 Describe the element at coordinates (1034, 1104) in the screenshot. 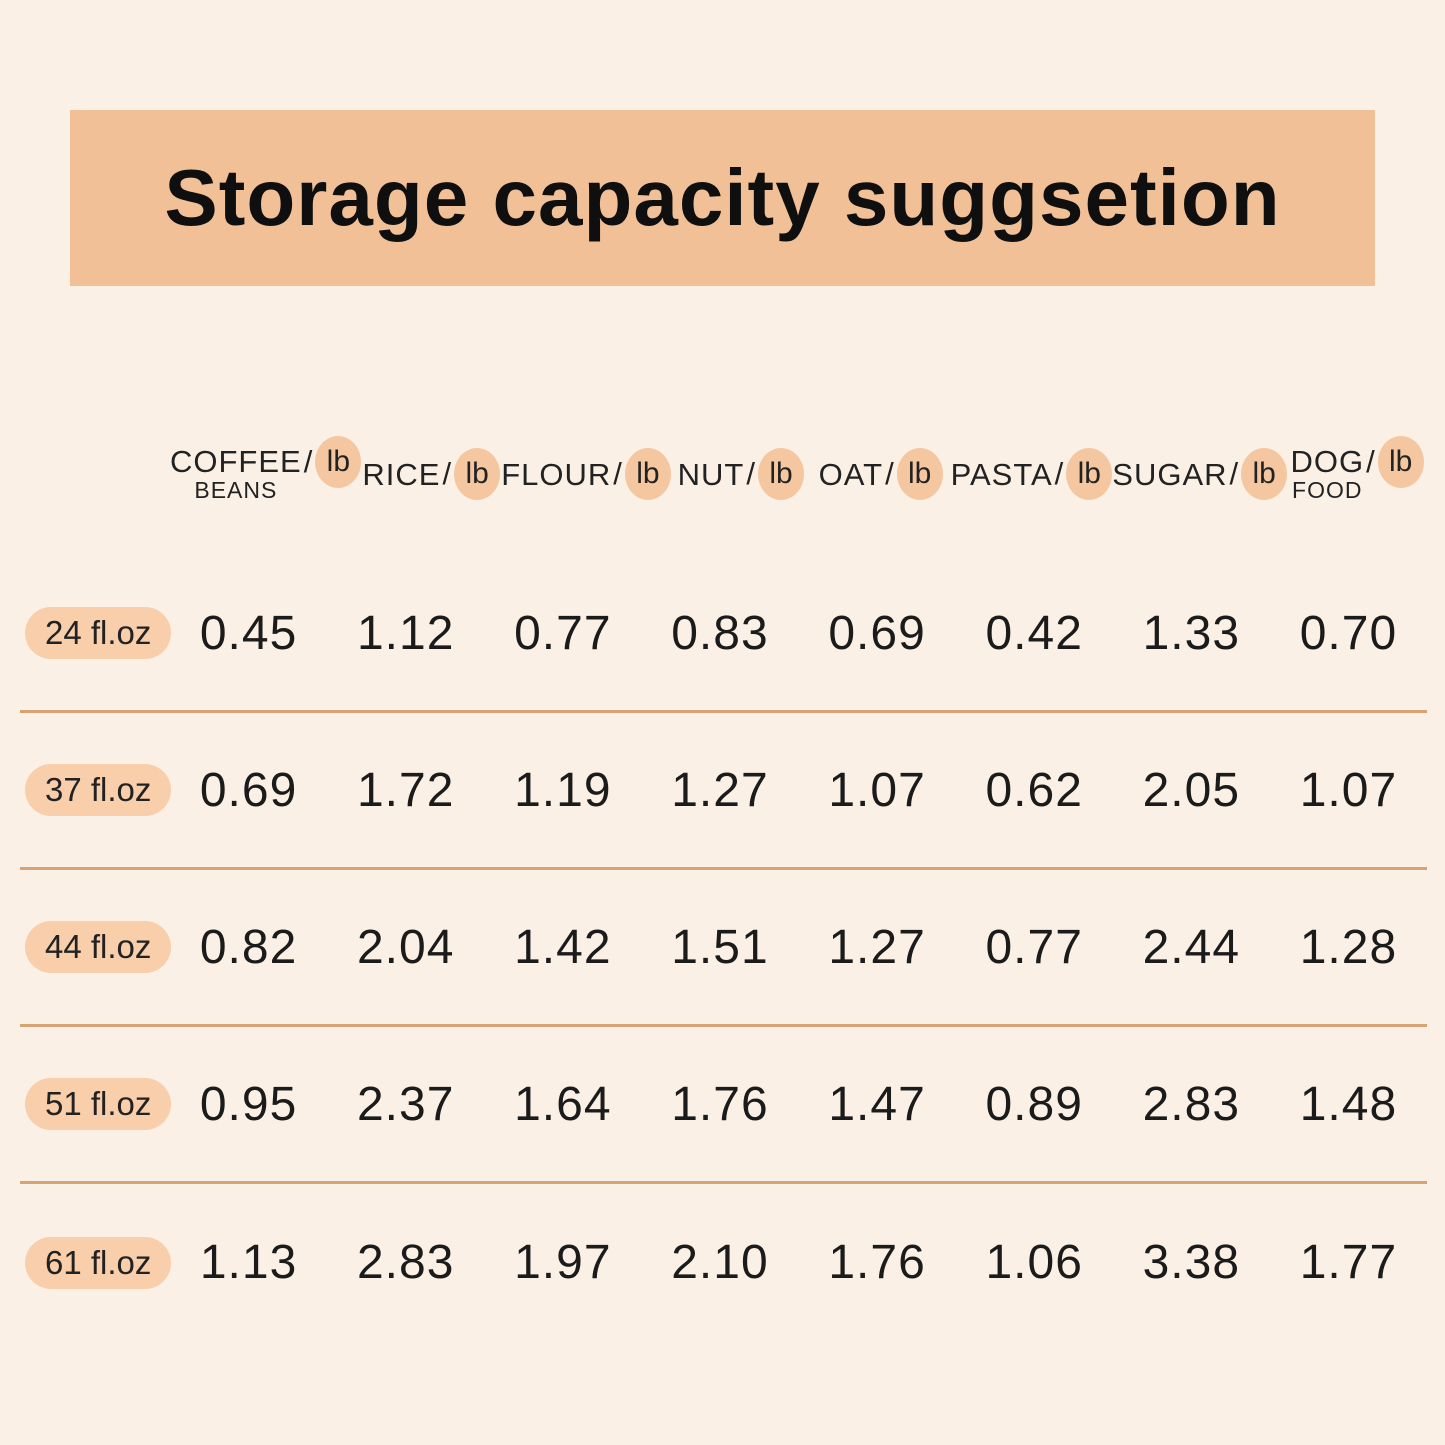

I see `value-cell: 0.89` at that location.